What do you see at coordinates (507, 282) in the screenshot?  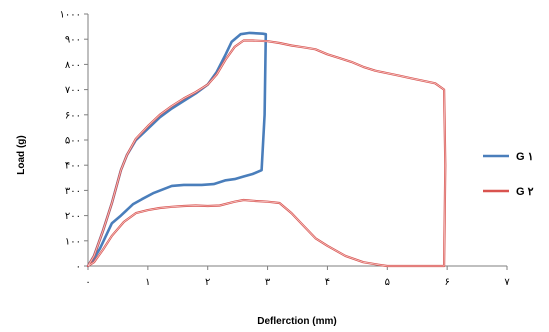 I see `x-tick-label: ۷` at bounding box center [507, 282].